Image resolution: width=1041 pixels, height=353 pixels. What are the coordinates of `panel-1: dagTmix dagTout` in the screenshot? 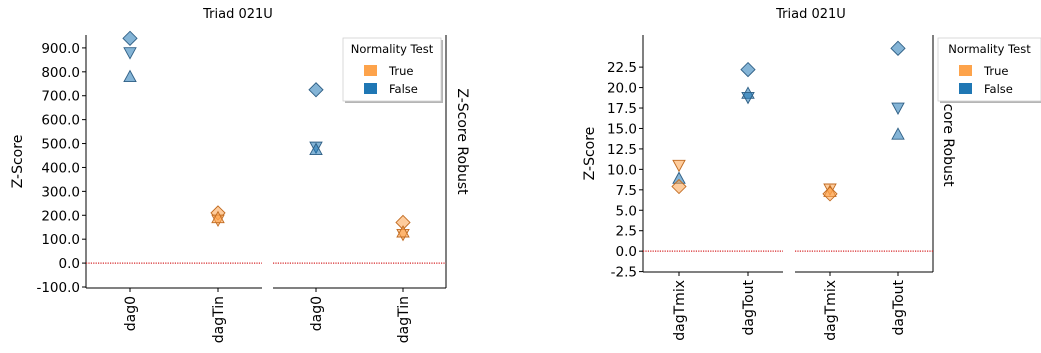 It's located at (713, 201).